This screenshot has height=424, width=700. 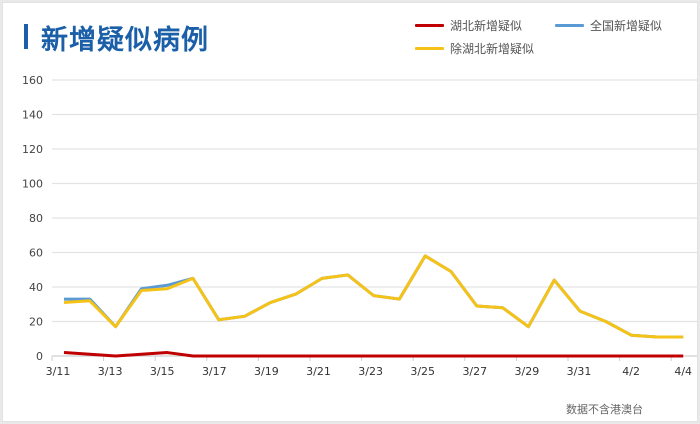 What do you see at coordinates (370, 371) in the screenshot?
I see `x-tick-label: 3/23` at bounding box center [370, 371].